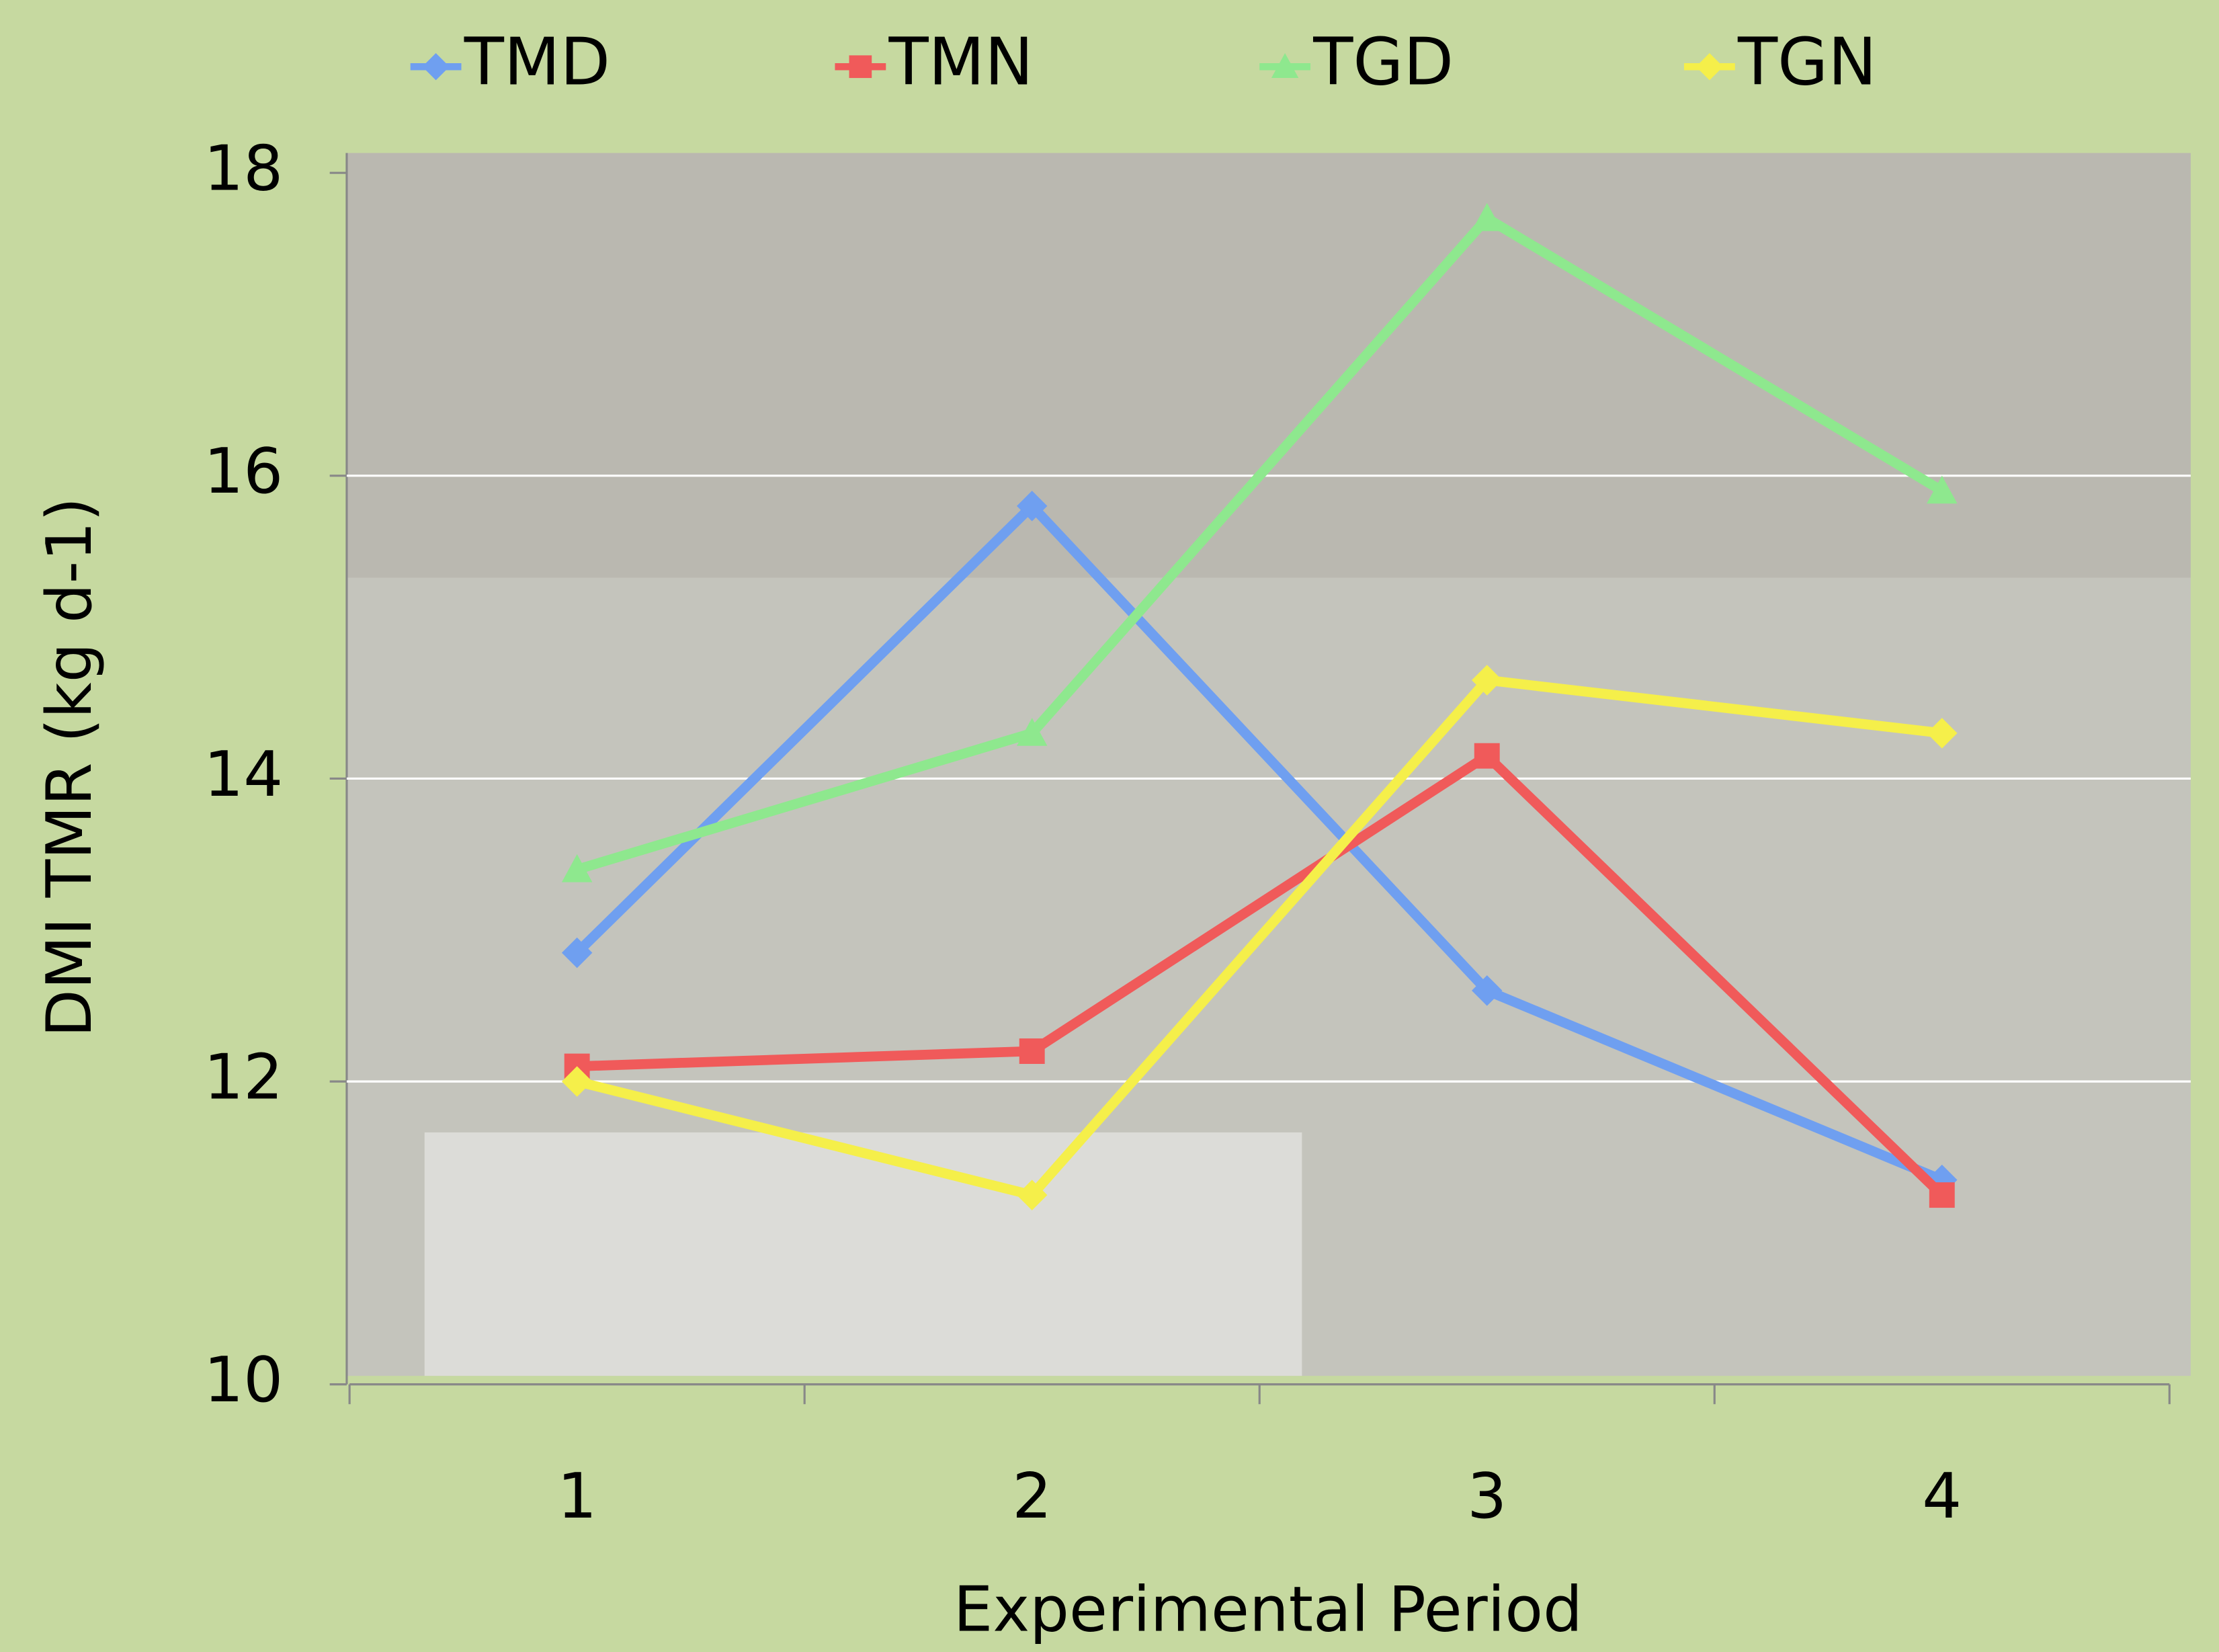 Image resolution: width=2219 pixels, height=1652 pixels. What do you see at coordinates (863, 1254) in the screenshot?
I see `plot-photo-trough` at bounding box center [863, 1254].